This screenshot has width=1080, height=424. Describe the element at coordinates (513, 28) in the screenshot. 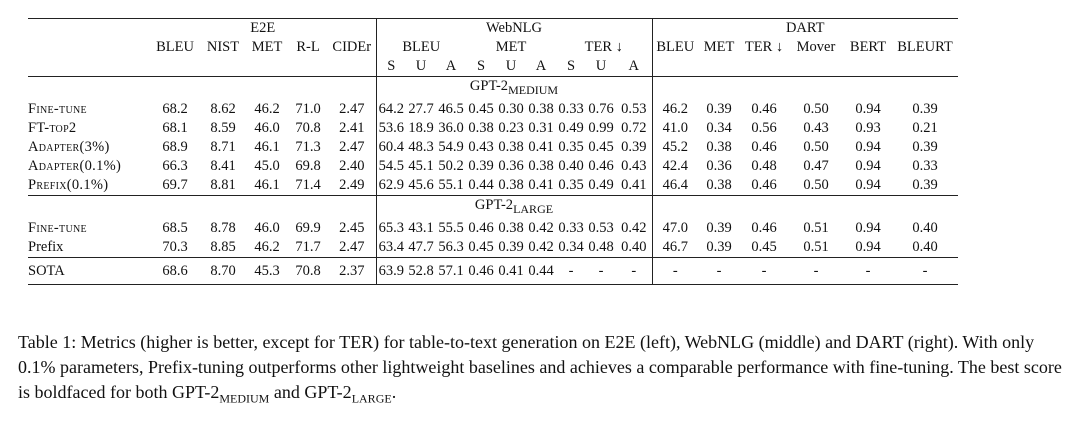

I see `group-webnlg: WebNLG` at that location.